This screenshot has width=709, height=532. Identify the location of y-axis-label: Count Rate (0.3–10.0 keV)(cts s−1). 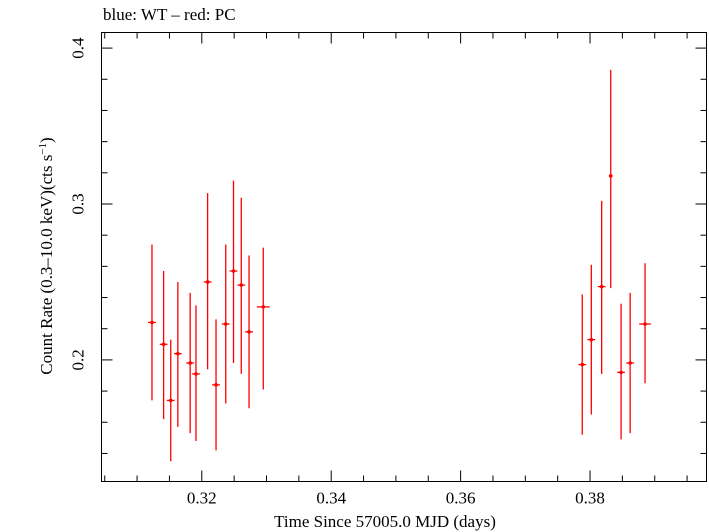
(46, 255).